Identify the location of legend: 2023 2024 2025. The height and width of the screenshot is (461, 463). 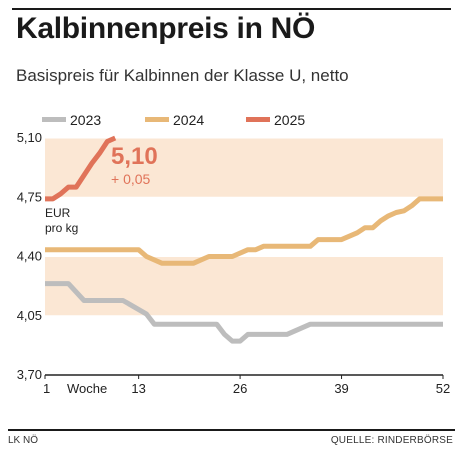
(173, 120).